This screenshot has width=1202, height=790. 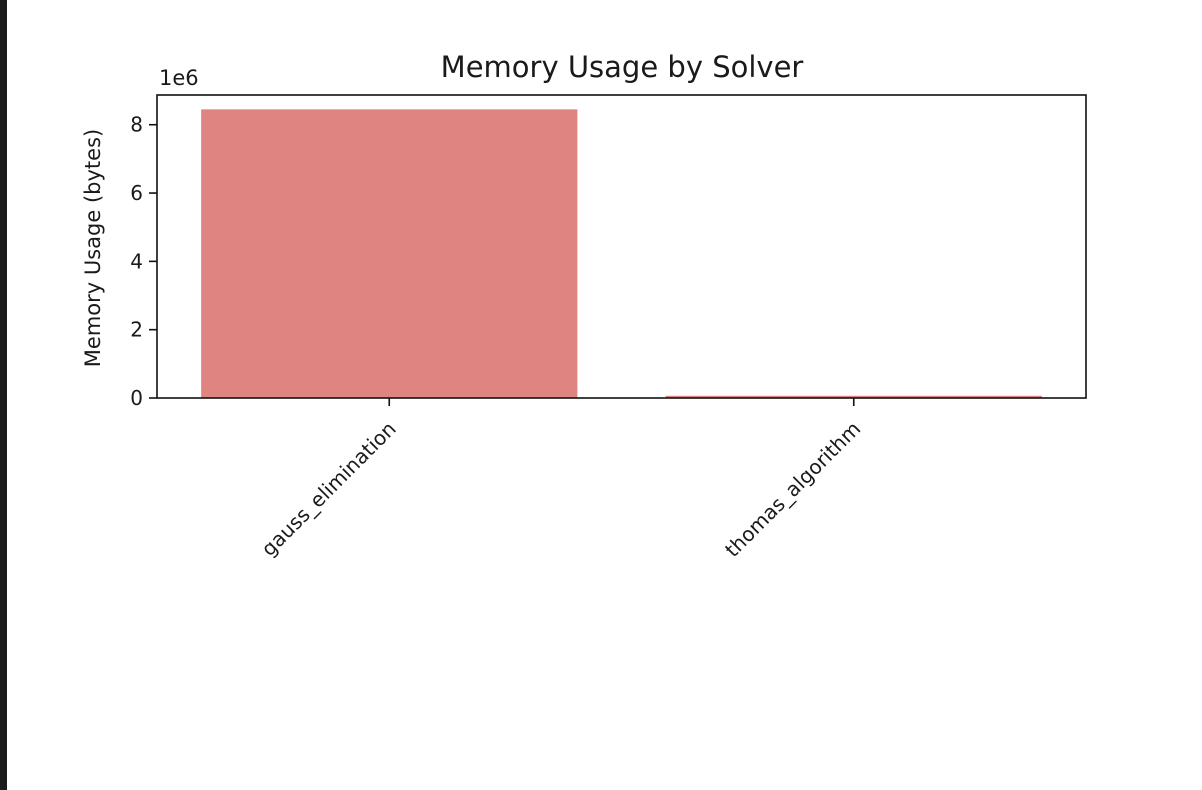 What do you see at coordinates (560, 480) in the screenshot?
I see `x-ticks: gauss_elimination thomas_algorithm` at bounding box center [560, 480].